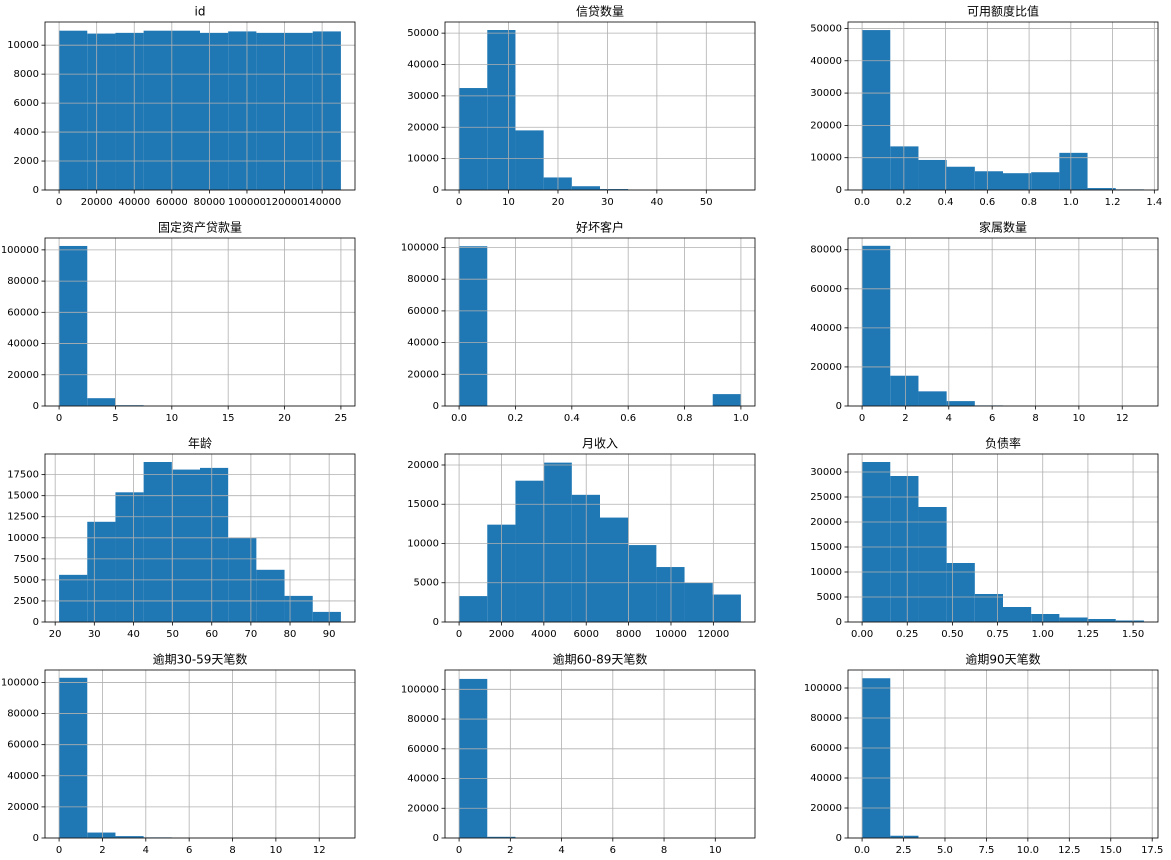 This screenshot has height=860, width=1171. What do you see at coordinates (211, 634) in the screenshot?
I see `x-tick-label: 60` at bounding box center [211, 634].